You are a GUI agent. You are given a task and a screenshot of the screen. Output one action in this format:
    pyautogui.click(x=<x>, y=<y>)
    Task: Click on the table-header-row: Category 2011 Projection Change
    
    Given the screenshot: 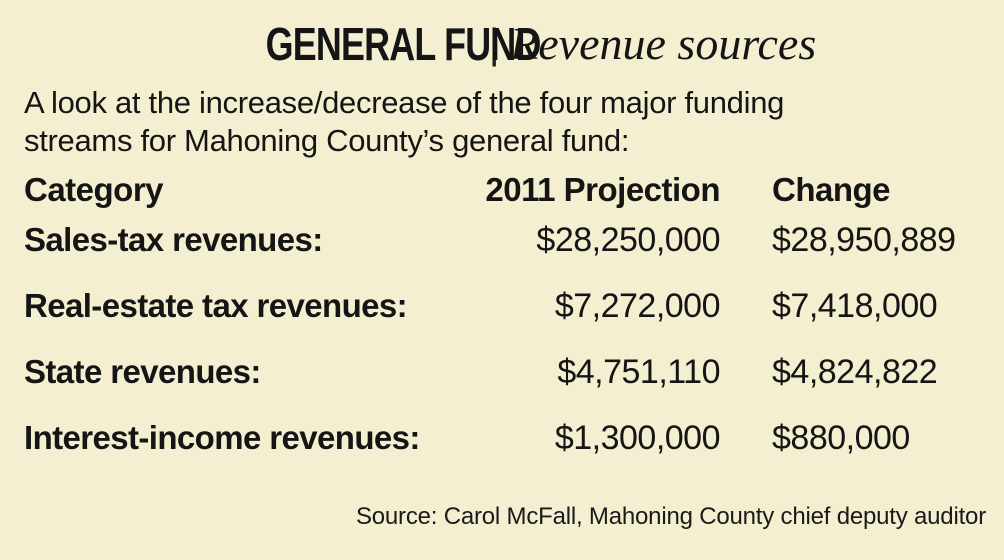 What is the action you would take?
    pyautogui.click(x=504, y=190)
    